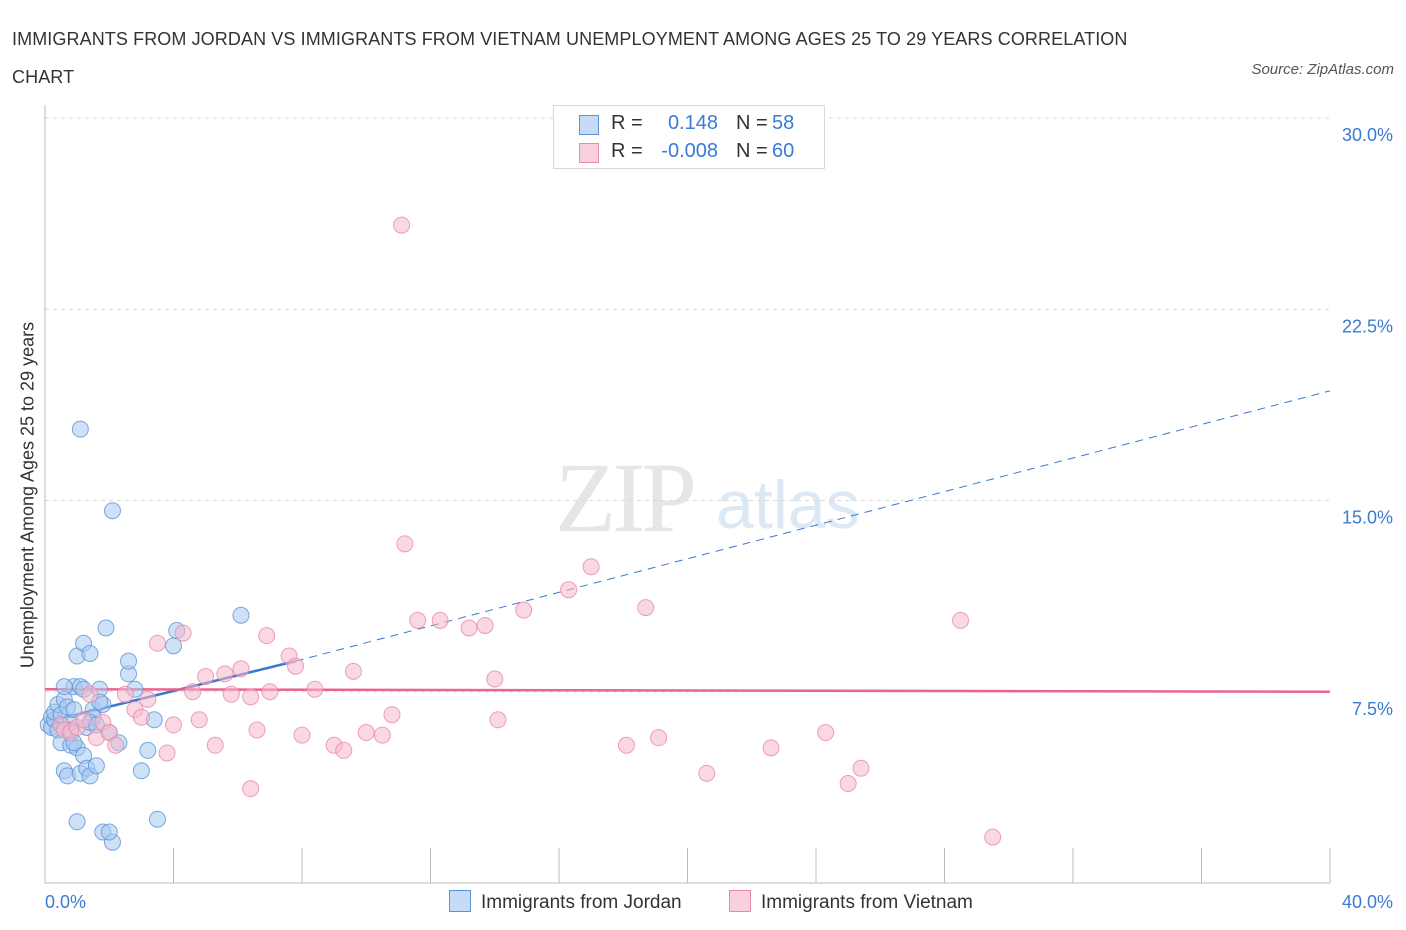 The width and height of the screenshot is (1406, 930). I want to click on series-legend-vietnam: Immigrants from Vietnam, so click(851, 902).